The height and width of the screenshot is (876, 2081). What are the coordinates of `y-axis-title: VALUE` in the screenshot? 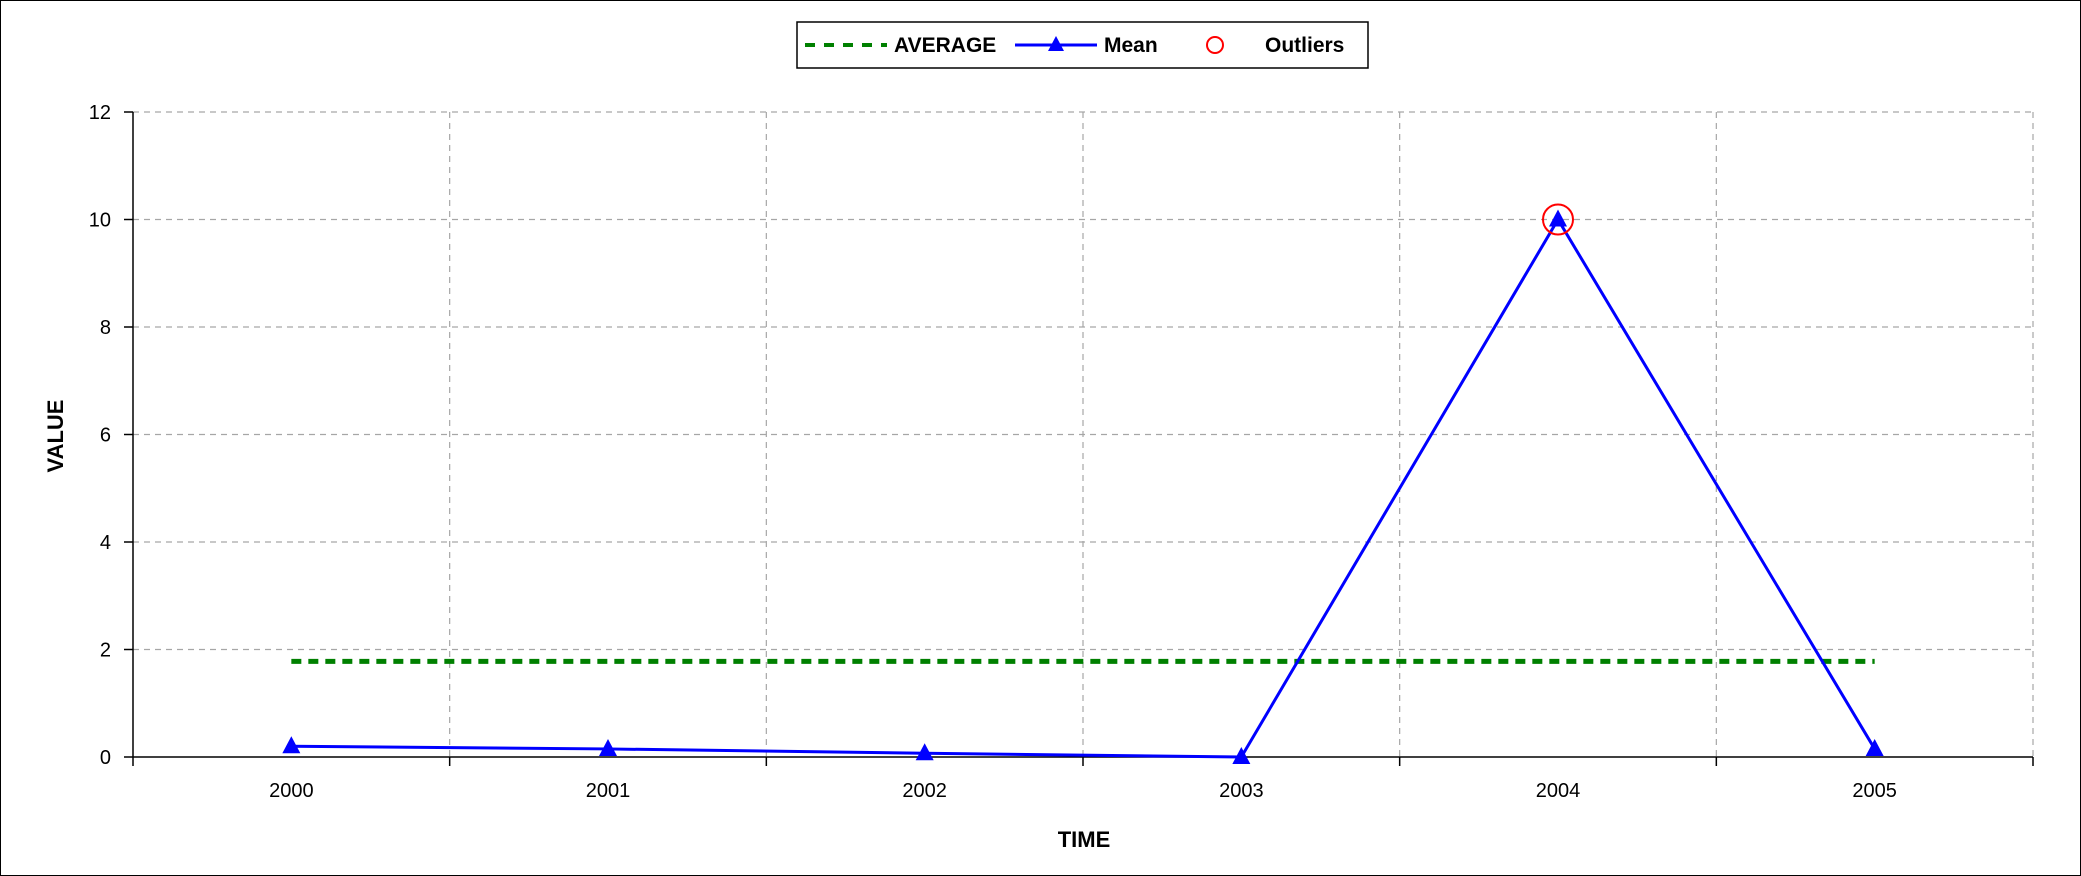 It's located at (55, 436).